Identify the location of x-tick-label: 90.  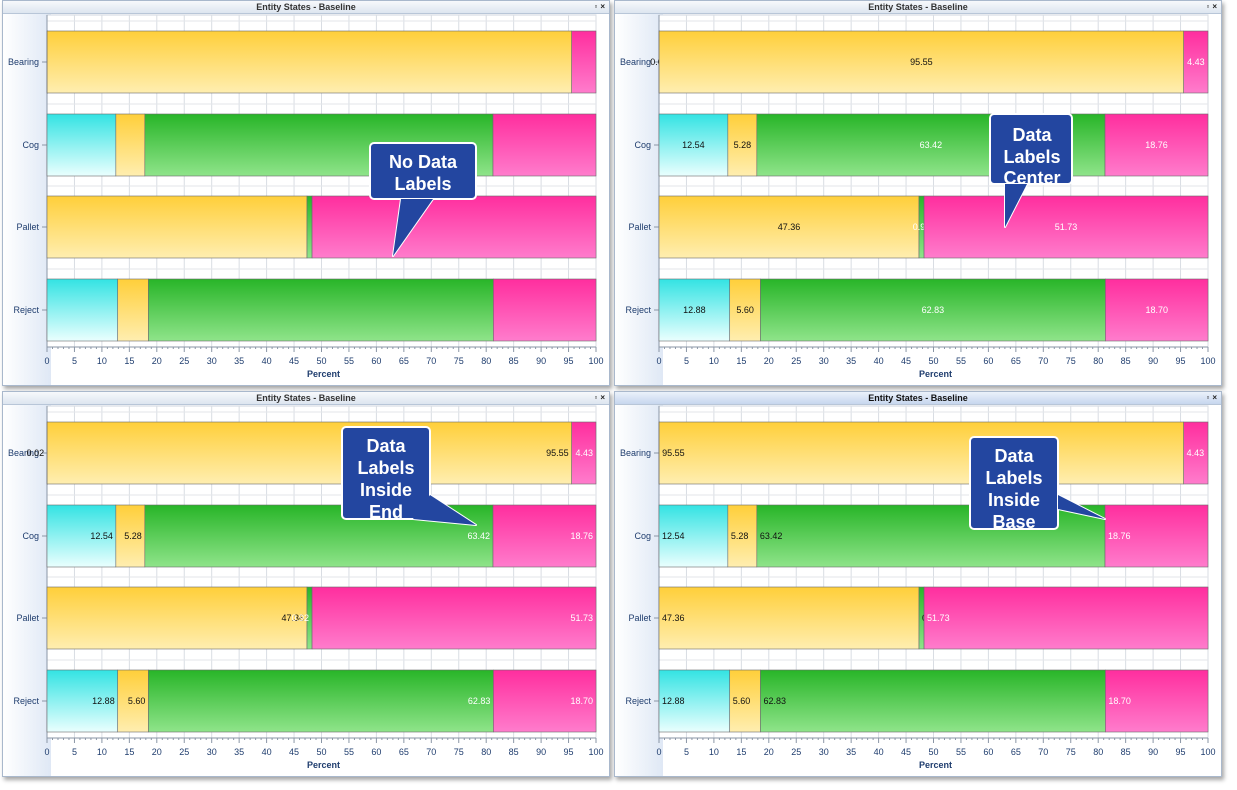
(541, 361).